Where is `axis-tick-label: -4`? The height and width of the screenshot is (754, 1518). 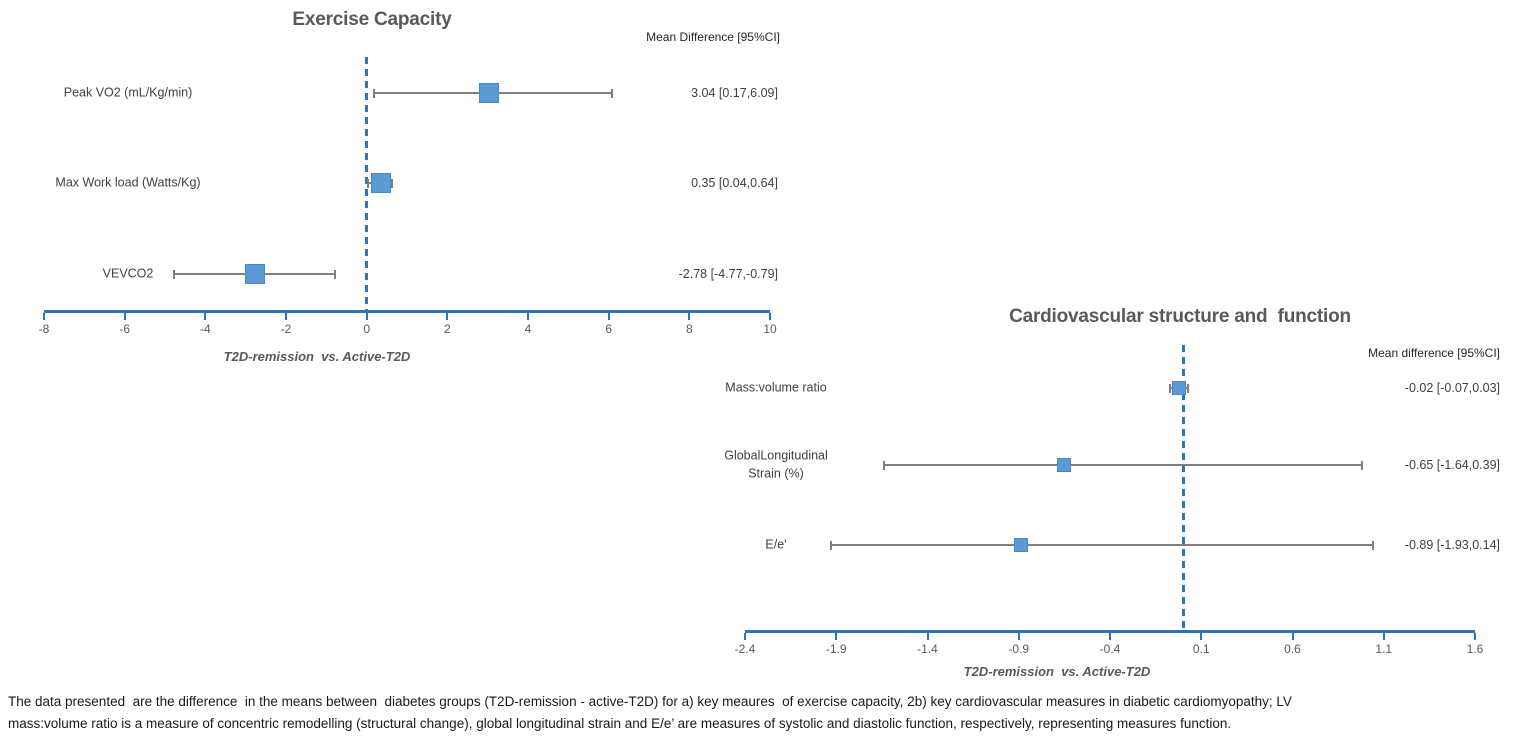 axis-tick-label: -4 is located at coordinates (205, 329).